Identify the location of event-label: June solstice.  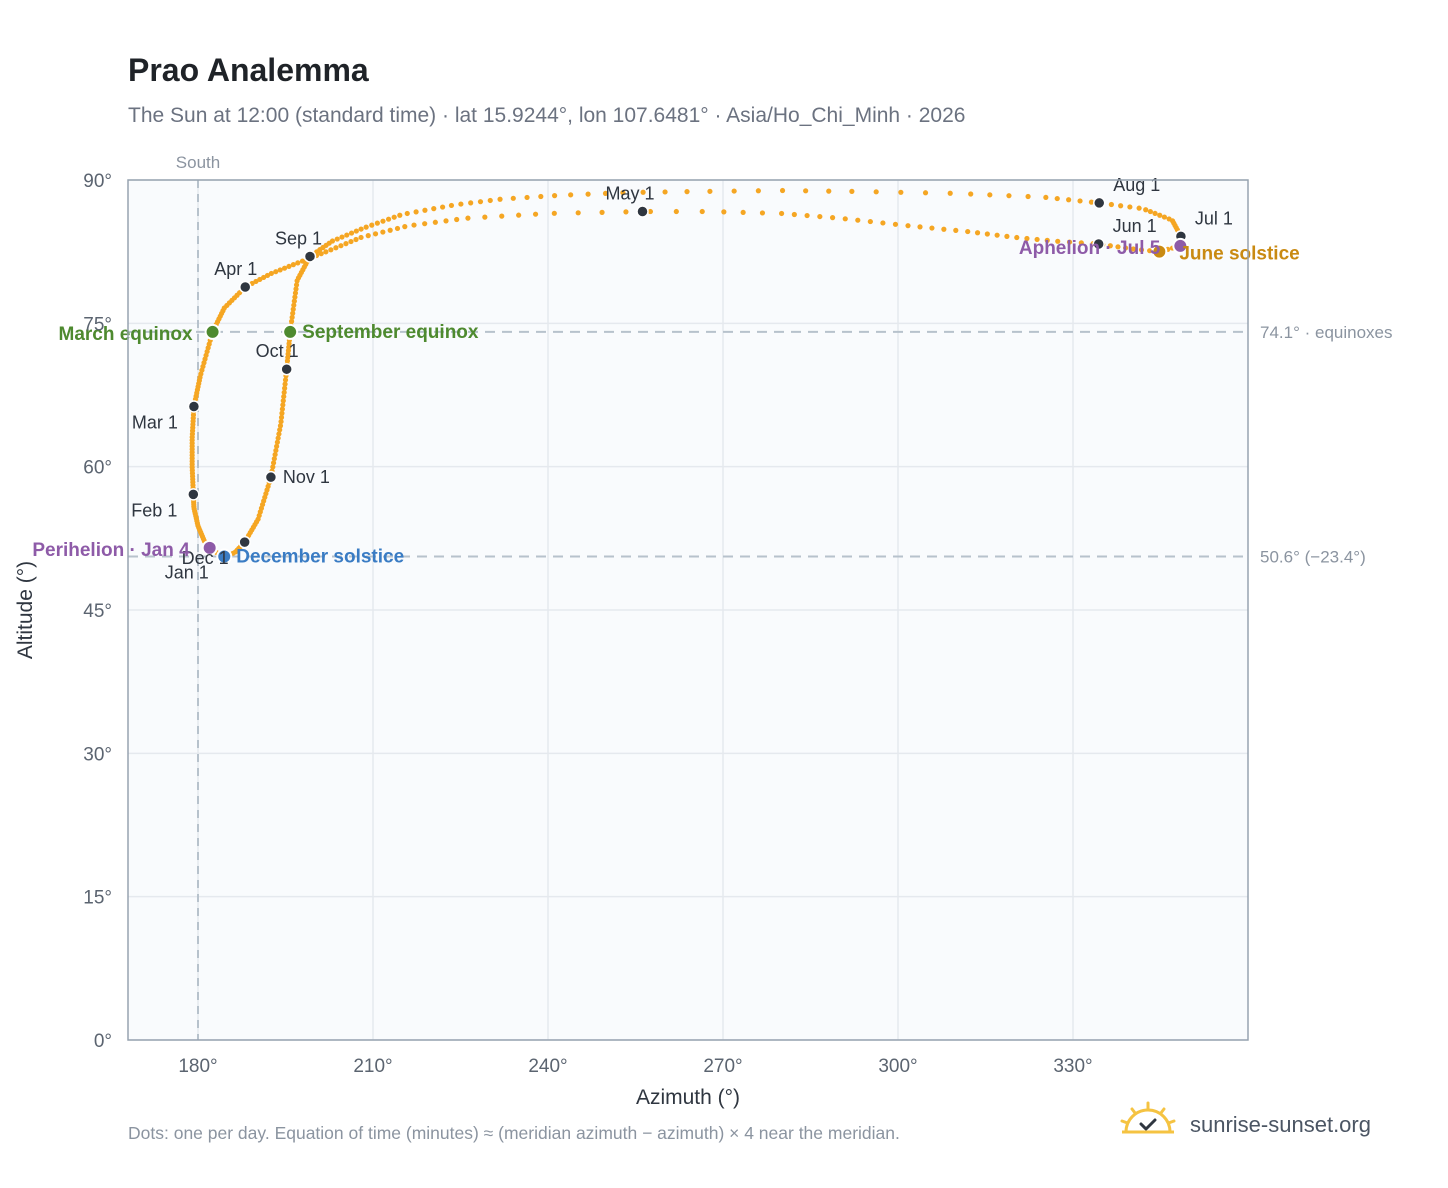
(1239, 254).